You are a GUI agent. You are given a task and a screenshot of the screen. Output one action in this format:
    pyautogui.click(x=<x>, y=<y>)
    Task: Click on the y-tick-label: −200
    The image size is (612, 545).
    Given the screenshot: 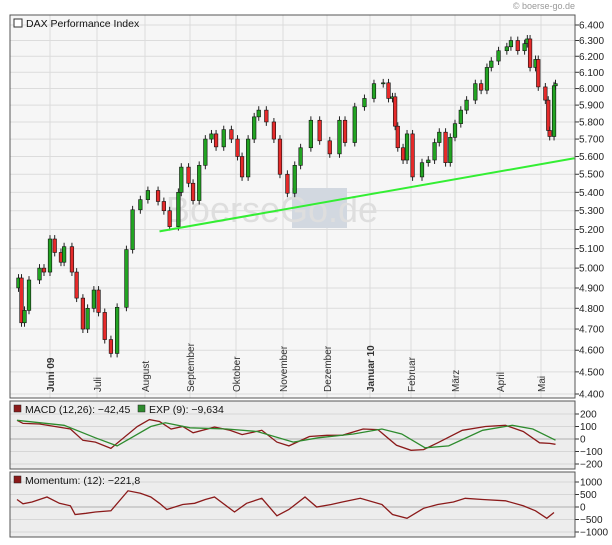 What is the action you would take?
    pyautogui.click(x=591, y=465)
    